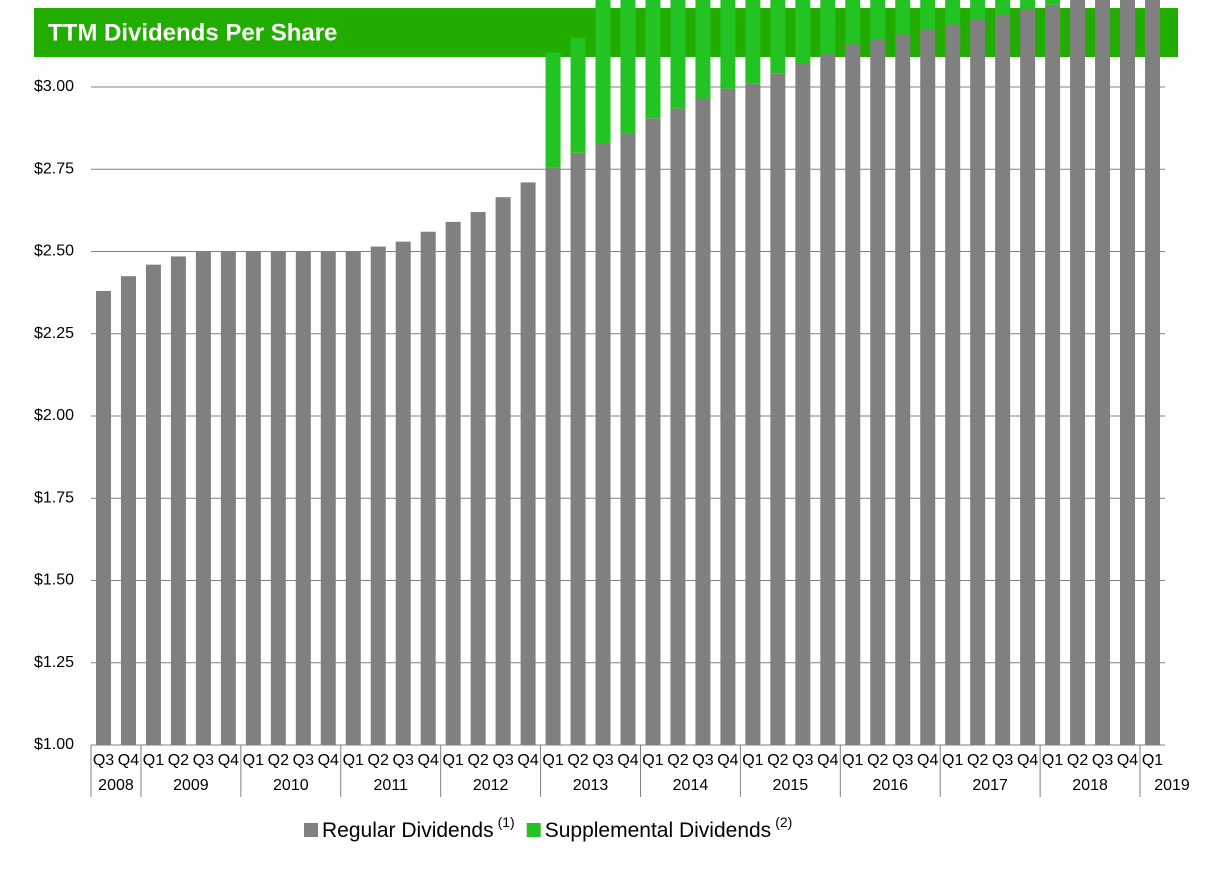 This screenshot has width=1207, height=869. What do you see at coordinates (890, 785) in the screenshot?
I see `x-group-label: 2016` at bounding box center [890, 785].